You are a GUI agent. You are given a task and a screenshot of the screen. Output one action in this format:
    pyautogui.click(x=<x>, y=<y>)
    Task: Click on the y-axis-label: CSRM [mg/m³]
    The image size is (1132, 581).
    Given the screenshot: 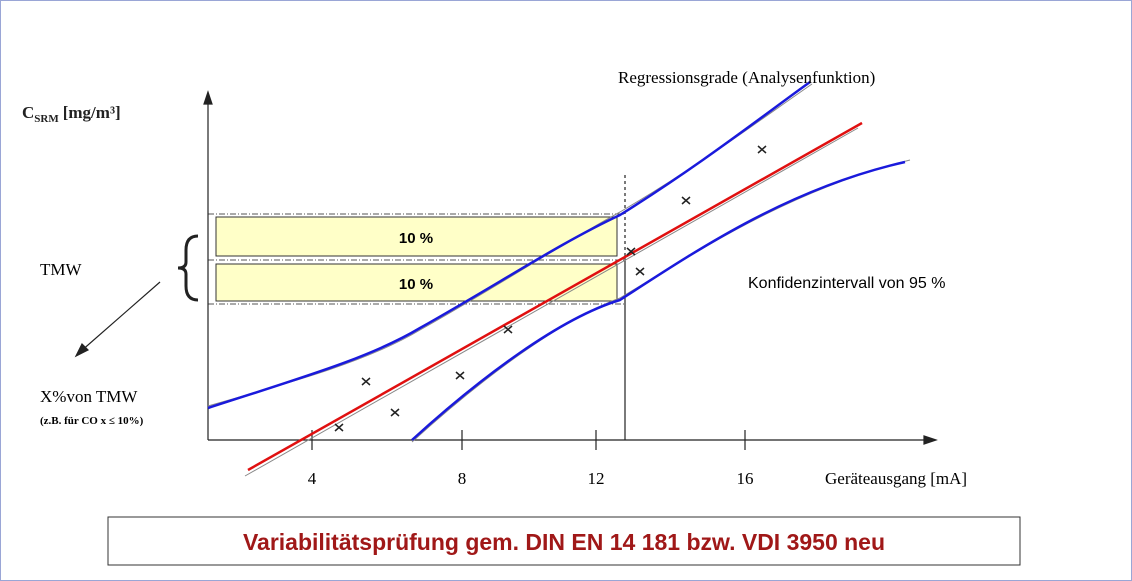 What is the action you would take?
    pyautogui.click(x=71, y=114)
    